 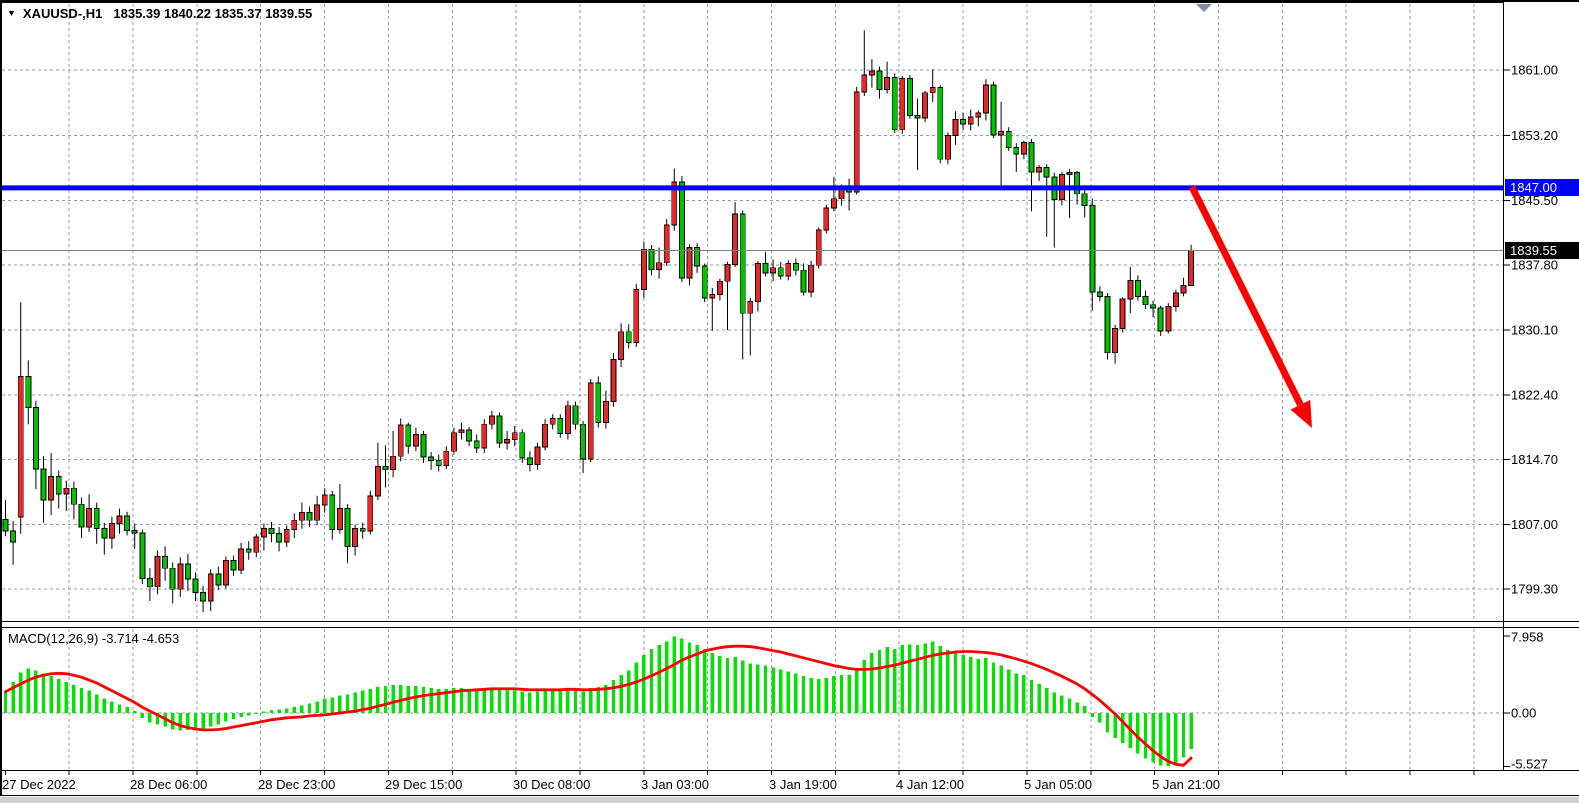 I want to click on price-tick-label: 1861.00, so click(x=1534, y=70).